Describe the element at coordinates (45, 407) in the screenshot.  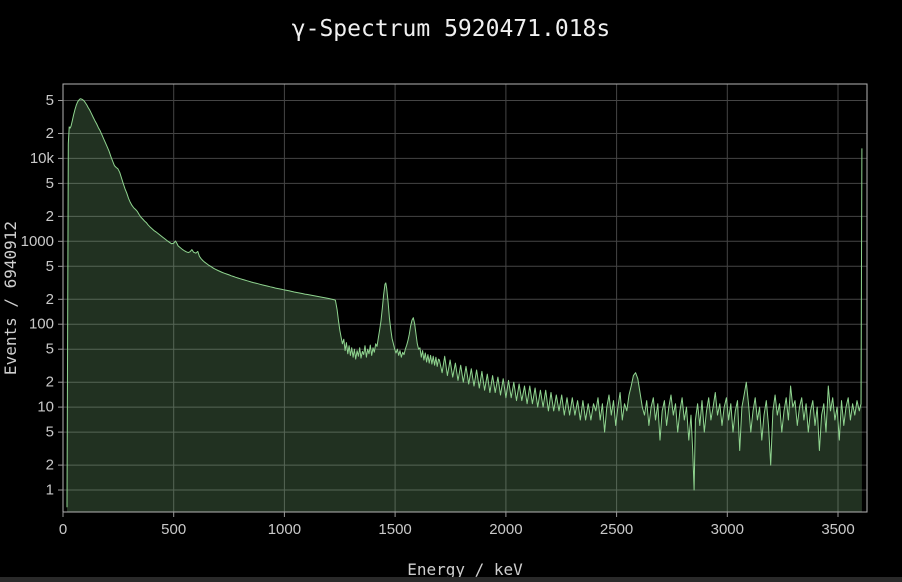
I see `y-tick-label: 10` at that location.